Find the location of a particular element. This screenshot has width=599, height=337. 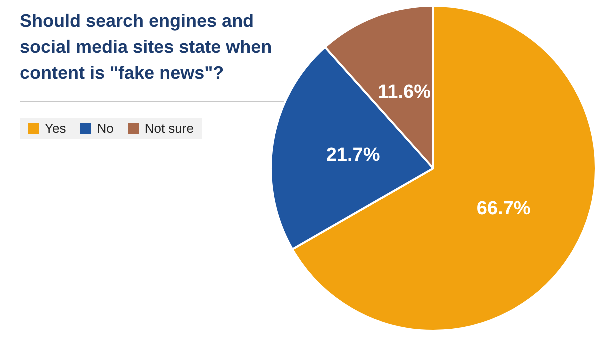

text: Should search engines and social media sites state when content is "fake news"? is located at coordinates (147, 47).